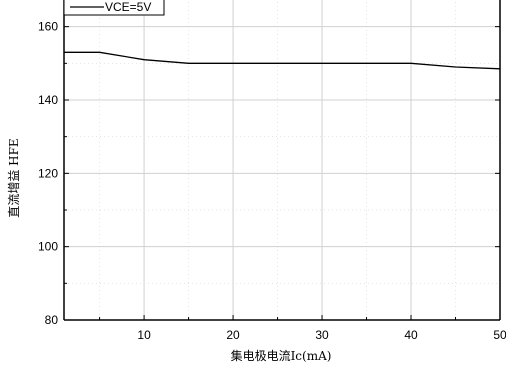  I want to click on x-tick-label: 30, so click(322, 335).